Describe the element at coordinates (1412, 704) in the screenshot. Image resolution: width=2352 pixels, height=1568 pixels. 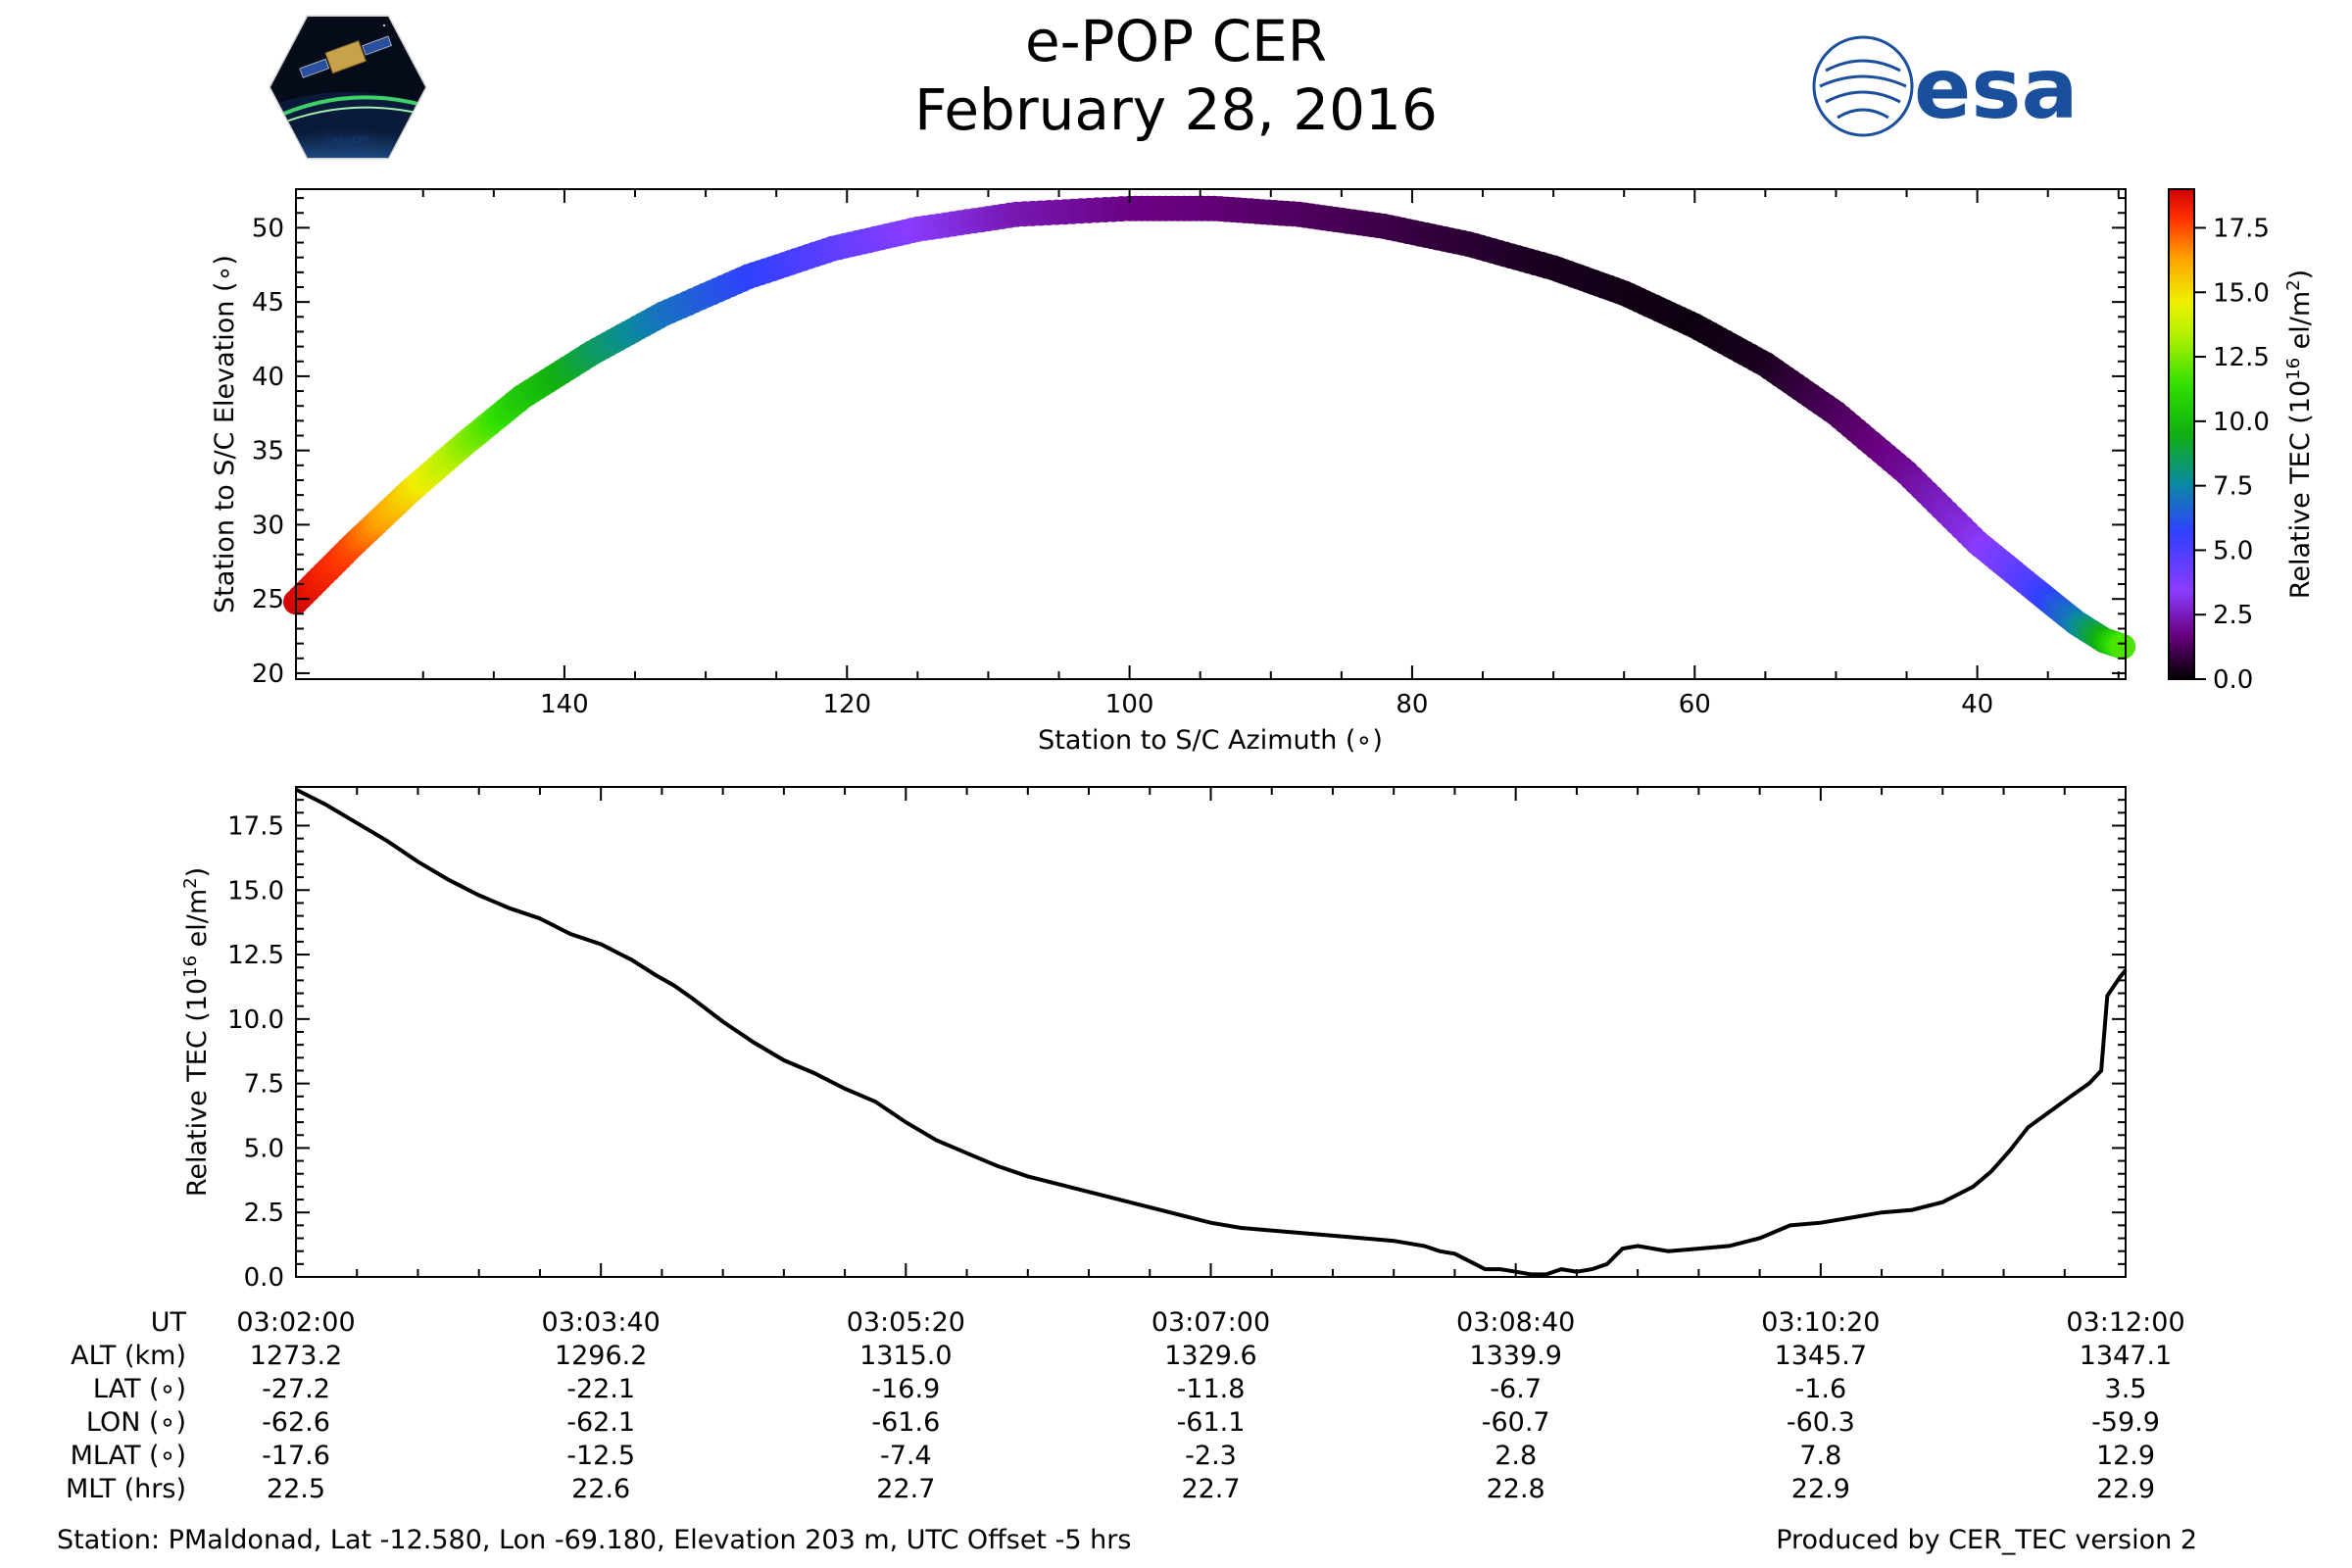
I see `x-tick-label: 80` at that location.